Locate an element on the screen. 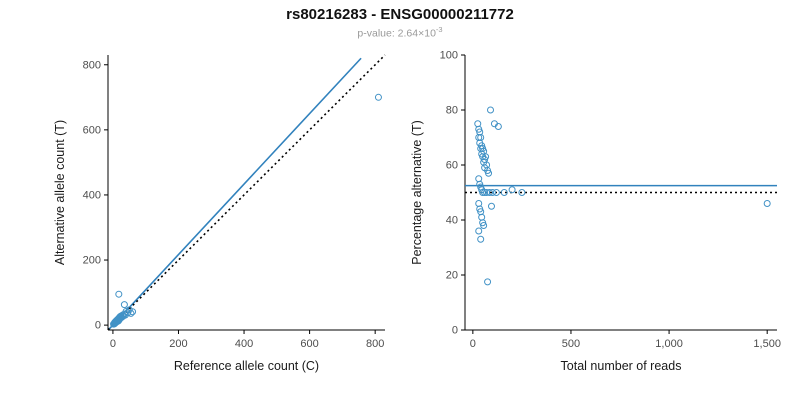  y-axis: 0 20 40 60 80 100 is located at coordinates (453, 193).